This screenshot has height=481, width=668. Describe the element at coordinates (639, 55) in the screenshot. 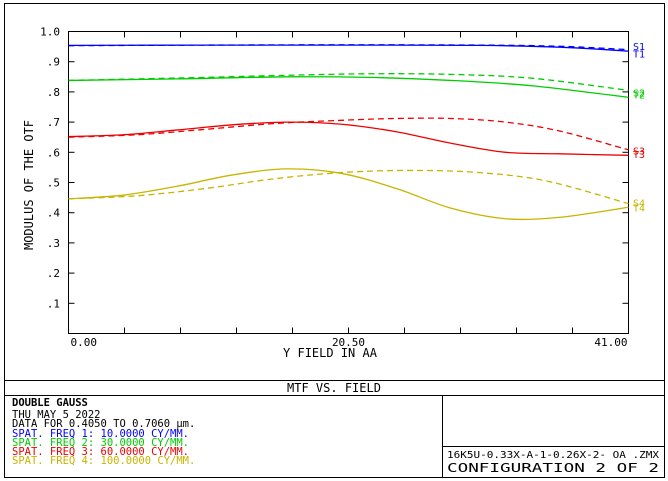

I see `series-label-t1: T1` at that location.